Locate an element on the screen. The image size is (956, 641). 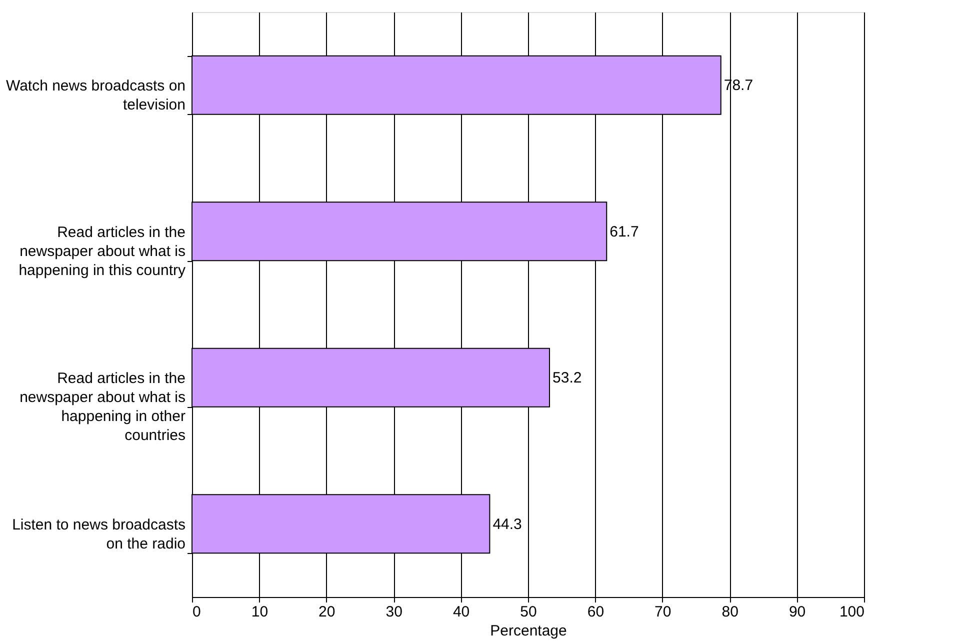
x-tick-label: 80 is located at coordinates (730, 612).